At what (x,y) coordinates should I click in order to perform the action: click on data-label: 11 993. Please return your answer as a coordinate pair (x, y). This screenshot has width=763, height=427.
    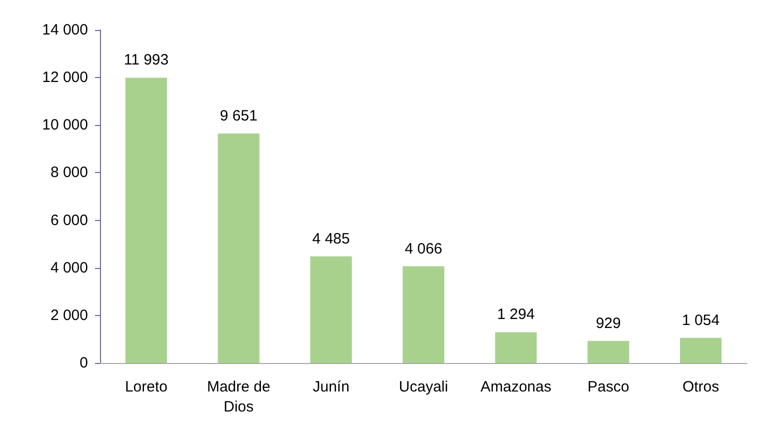
    Looking at the image, I should click on (146, 60).